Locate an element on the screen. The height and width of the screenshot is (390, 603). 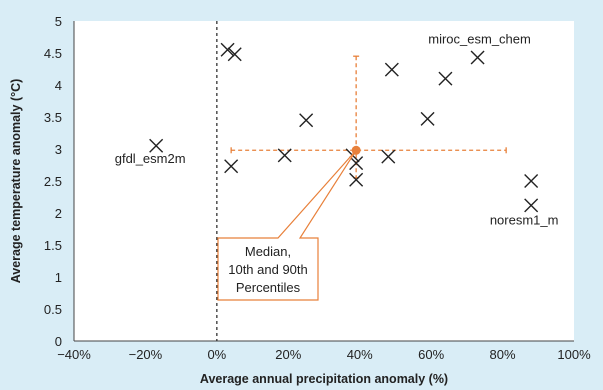
median-marker is located at coordinates (356, 150).